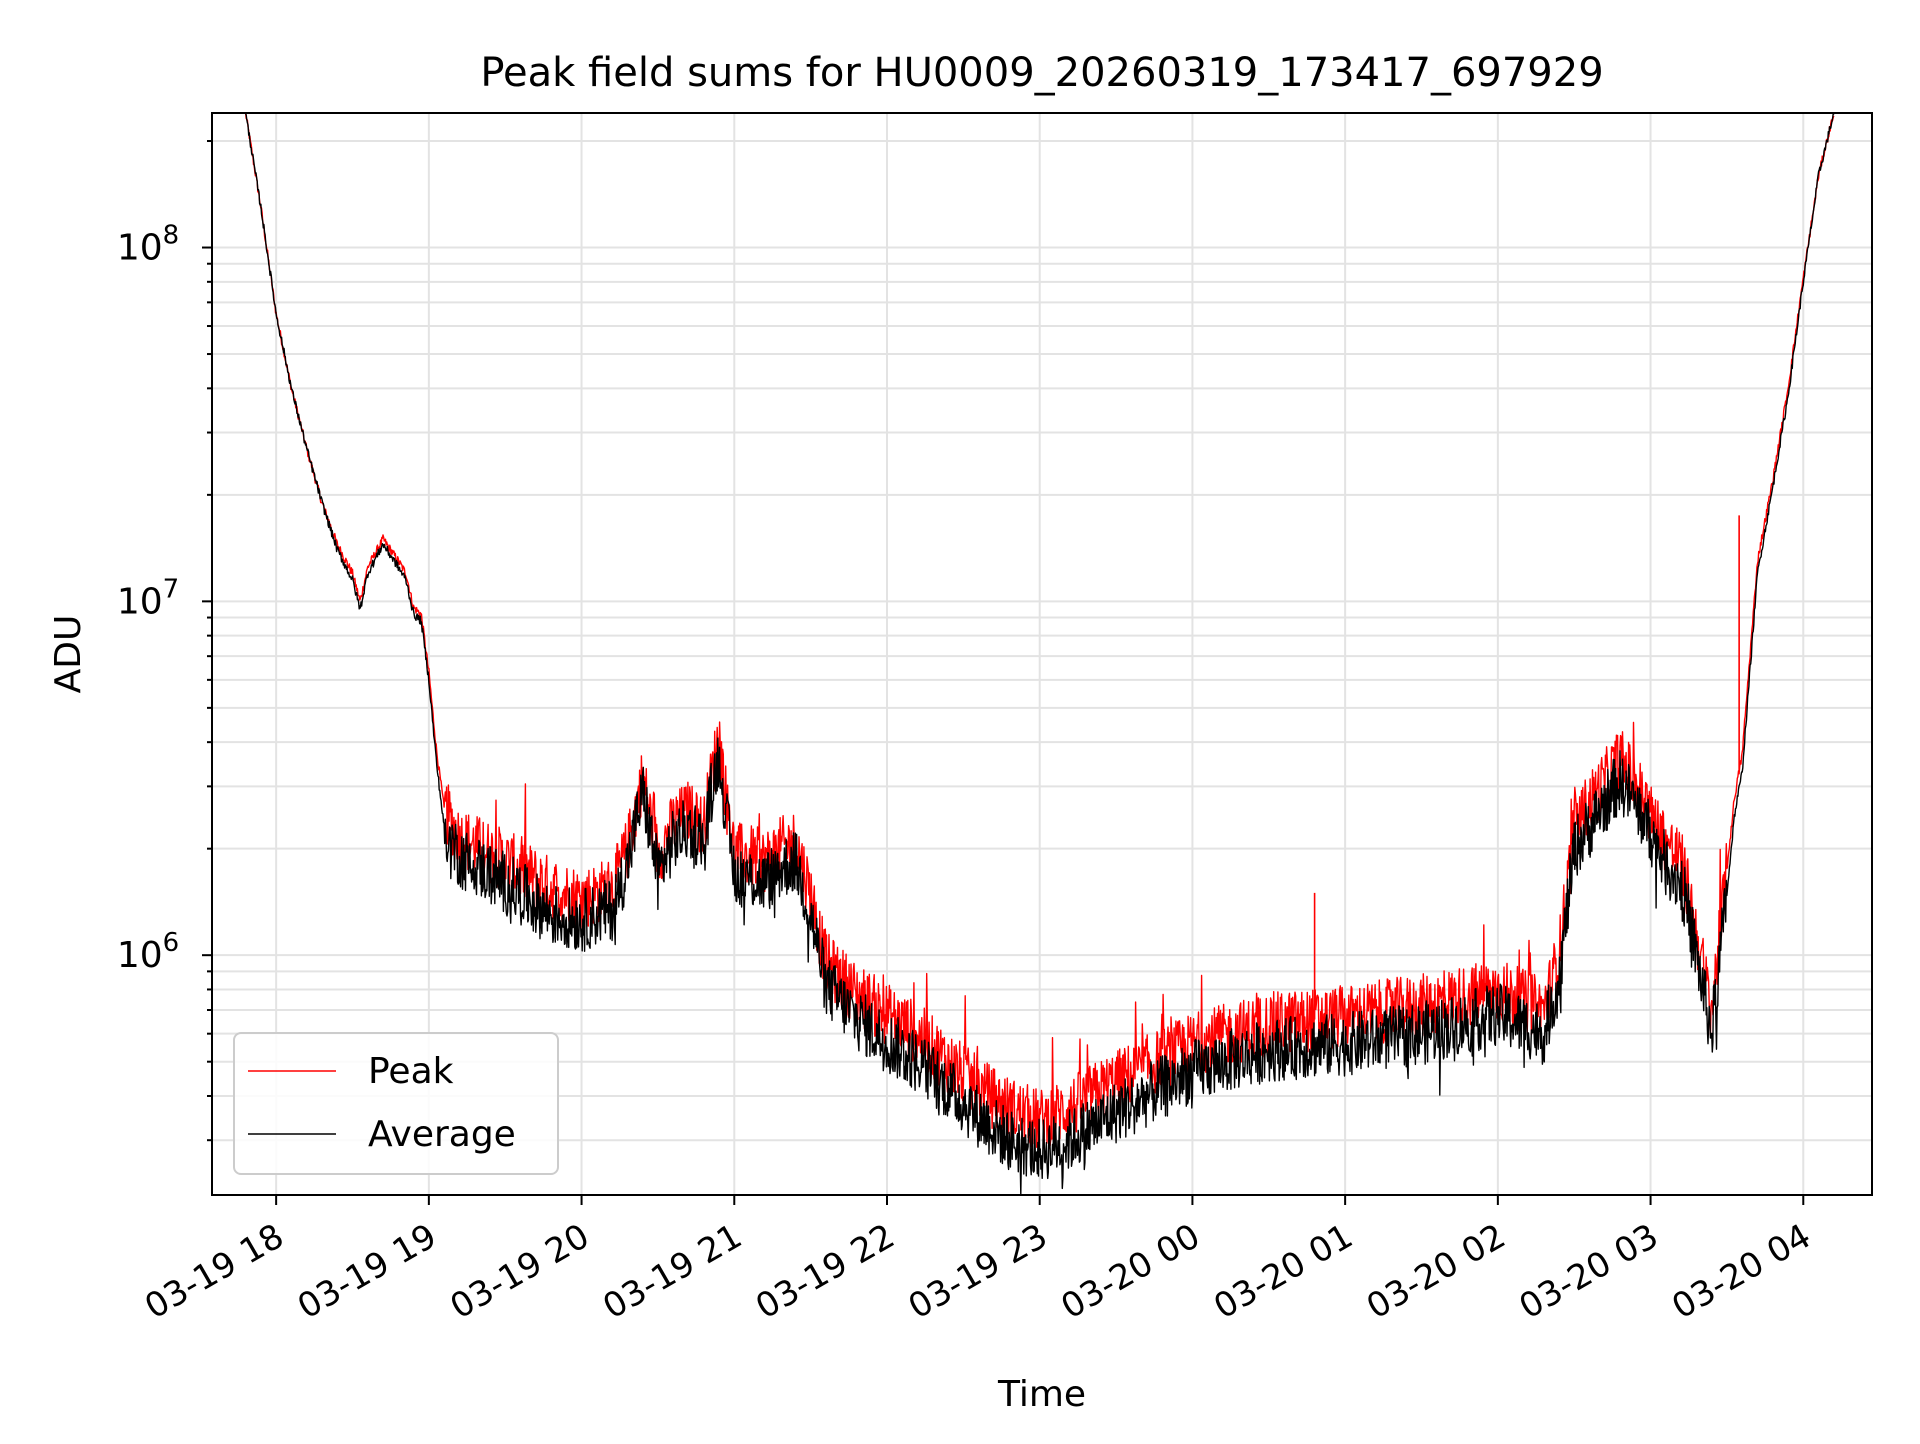 The width and height of the screenshot is (1920, 1444). Describe the element at coordinates (672, 1271) in the screenshot. I see `x-tick-label: 03-19 21` at that location.